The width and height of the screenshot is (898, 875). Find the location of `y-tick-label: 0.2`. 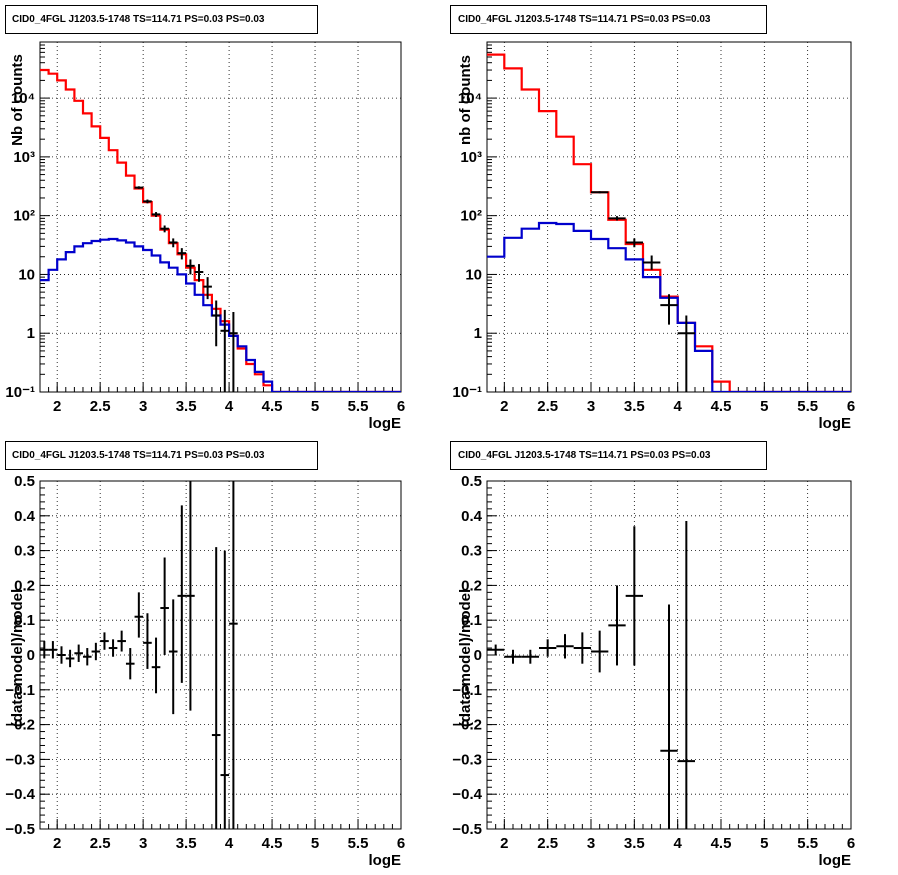

y-tick-label: 0.2 is located at coordinates (471, 585).